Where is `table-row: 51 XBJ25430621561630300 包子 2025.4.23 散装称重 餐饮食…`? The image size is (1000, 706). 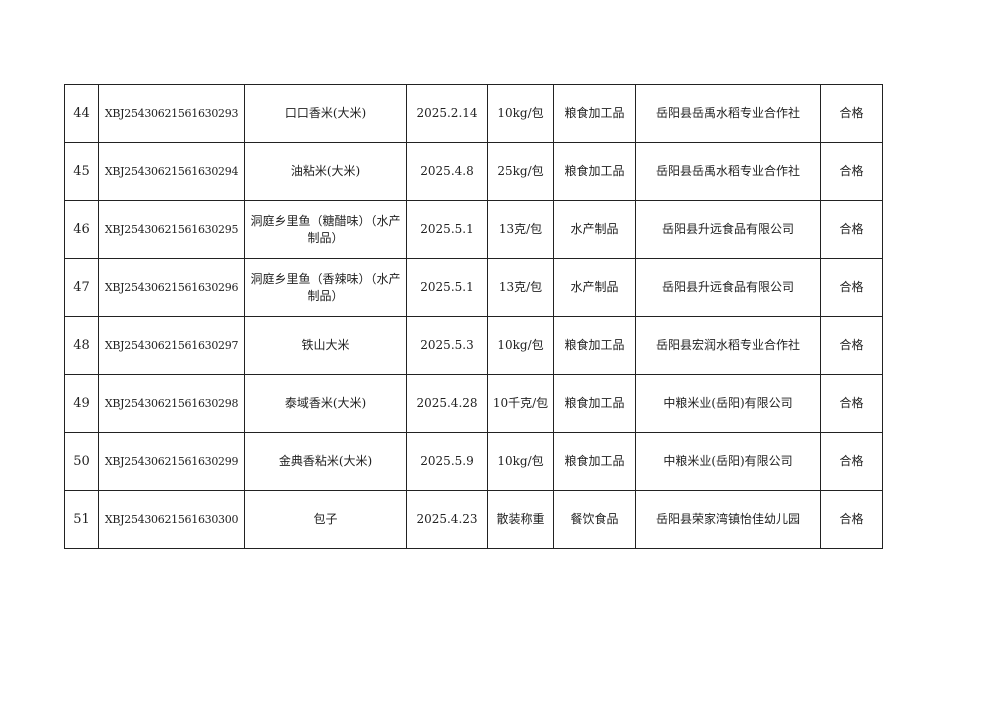
table-row: 51 XBJ25430621561630300 包子 2025.4.23 散装称重 餐饮食… is located at coordinates (473, 519).